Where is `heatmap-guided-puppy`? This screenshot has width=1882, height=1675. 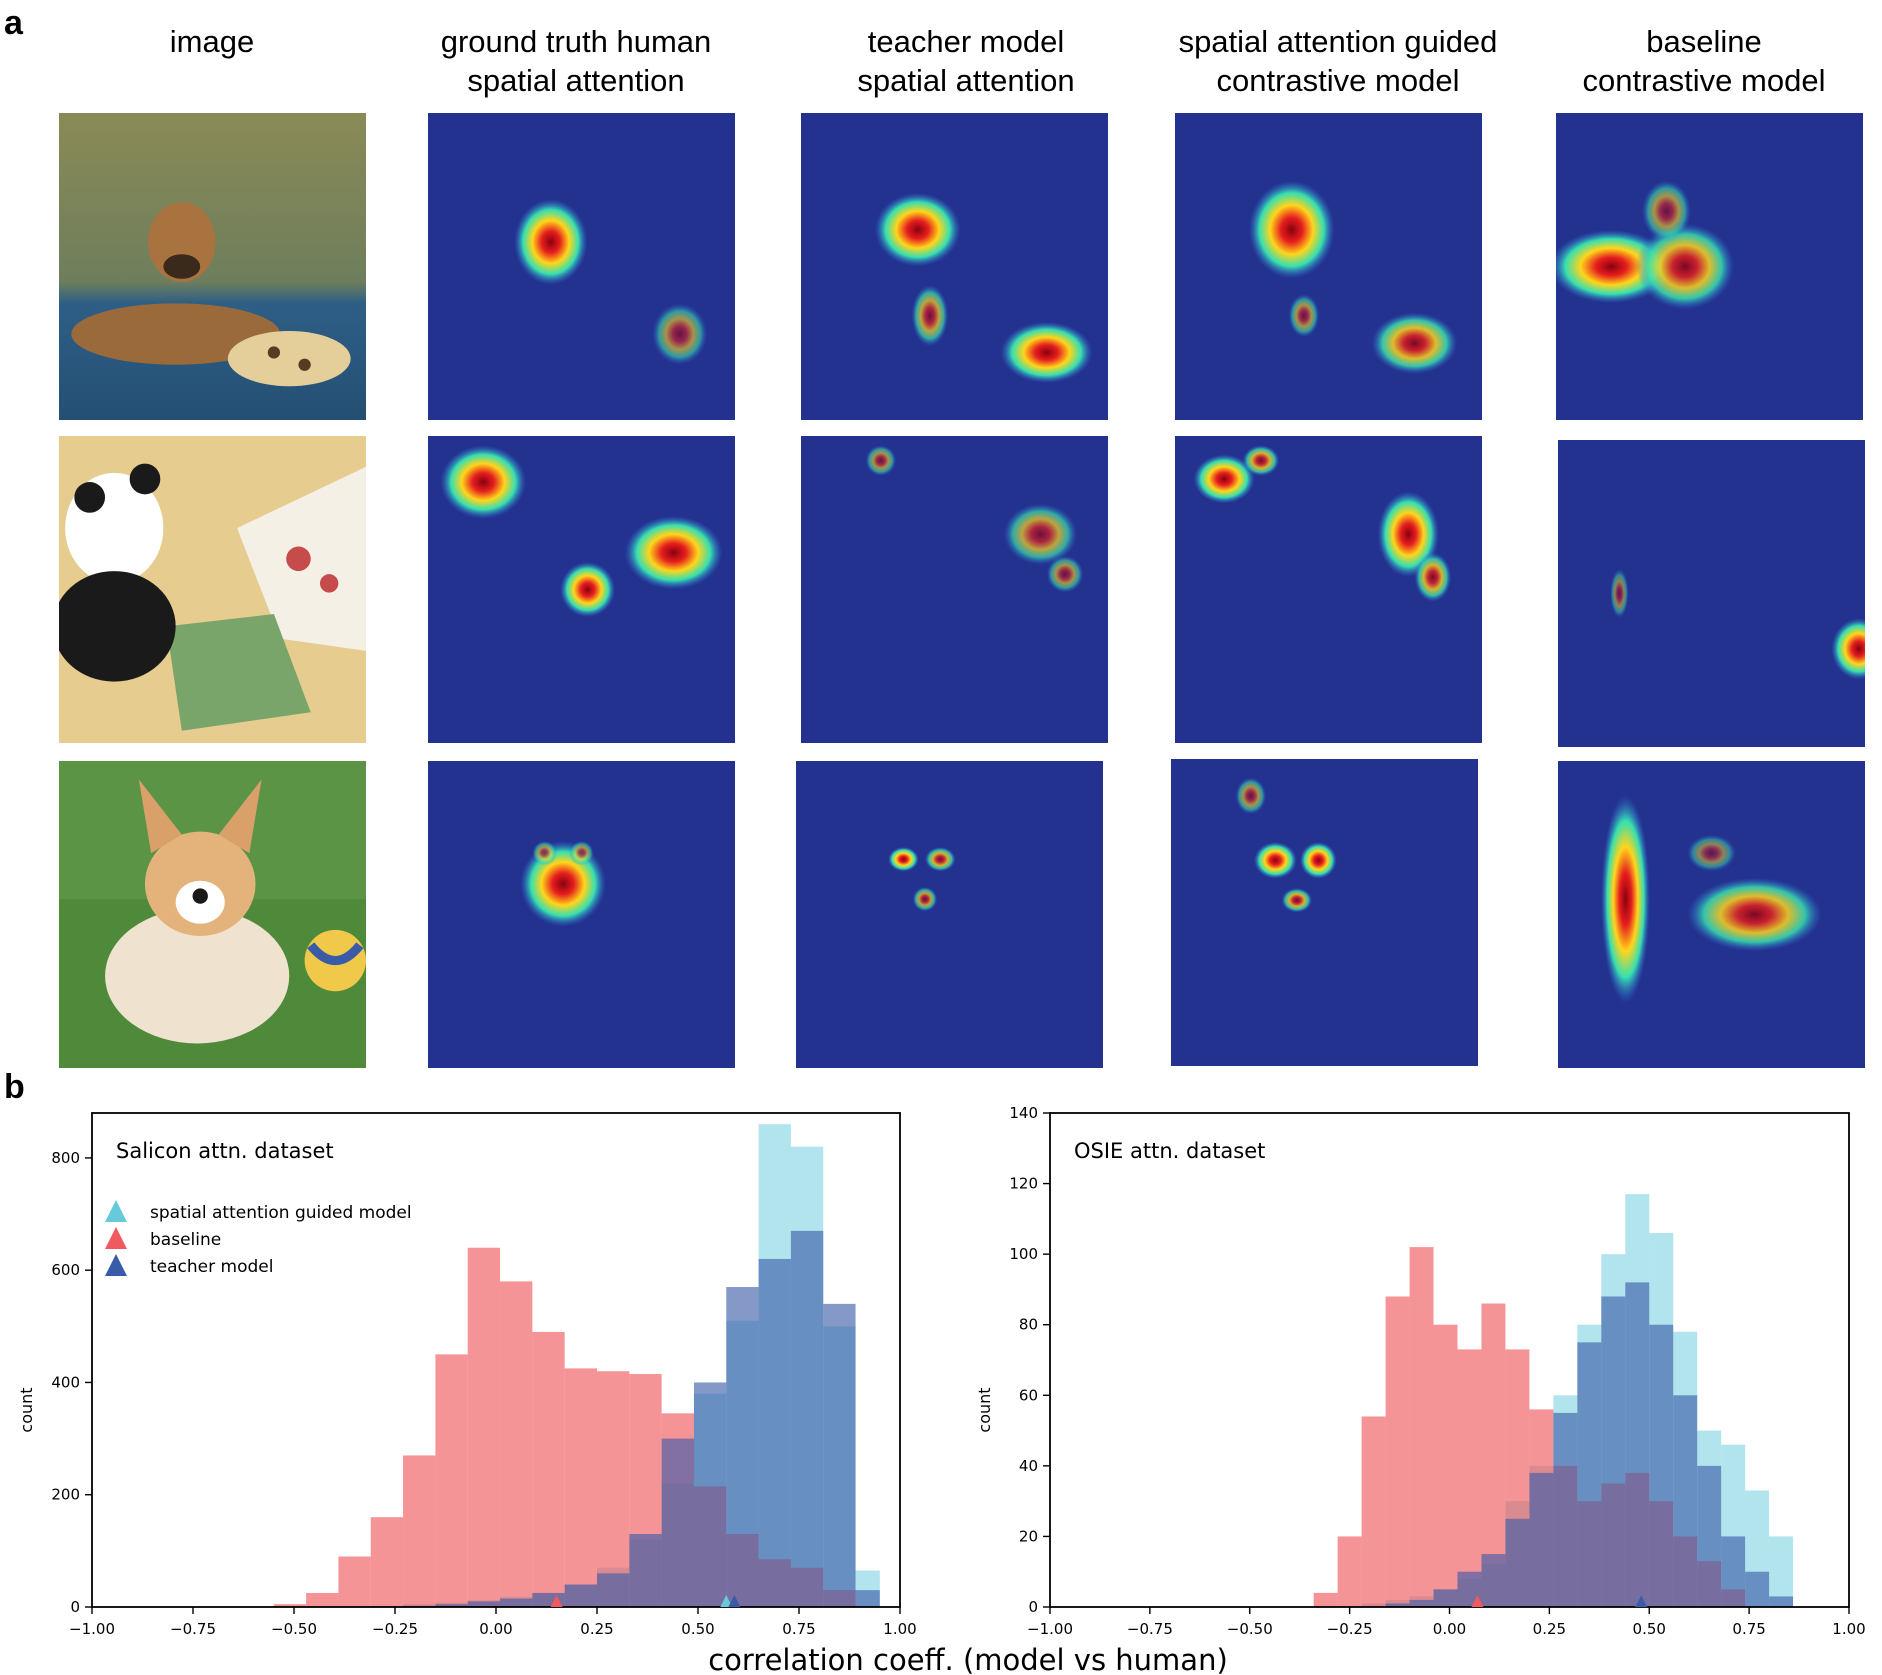 heatmap-guided-puppy is located at coordinates (1328, 266).